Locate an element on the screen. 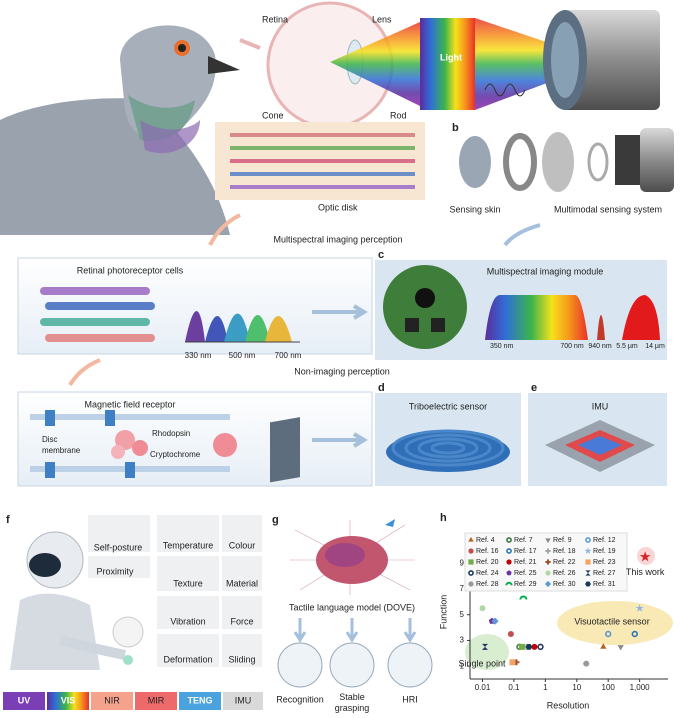 This screenshot has height=718, width=685. photoreceptors is located at coordinates (170, 315).